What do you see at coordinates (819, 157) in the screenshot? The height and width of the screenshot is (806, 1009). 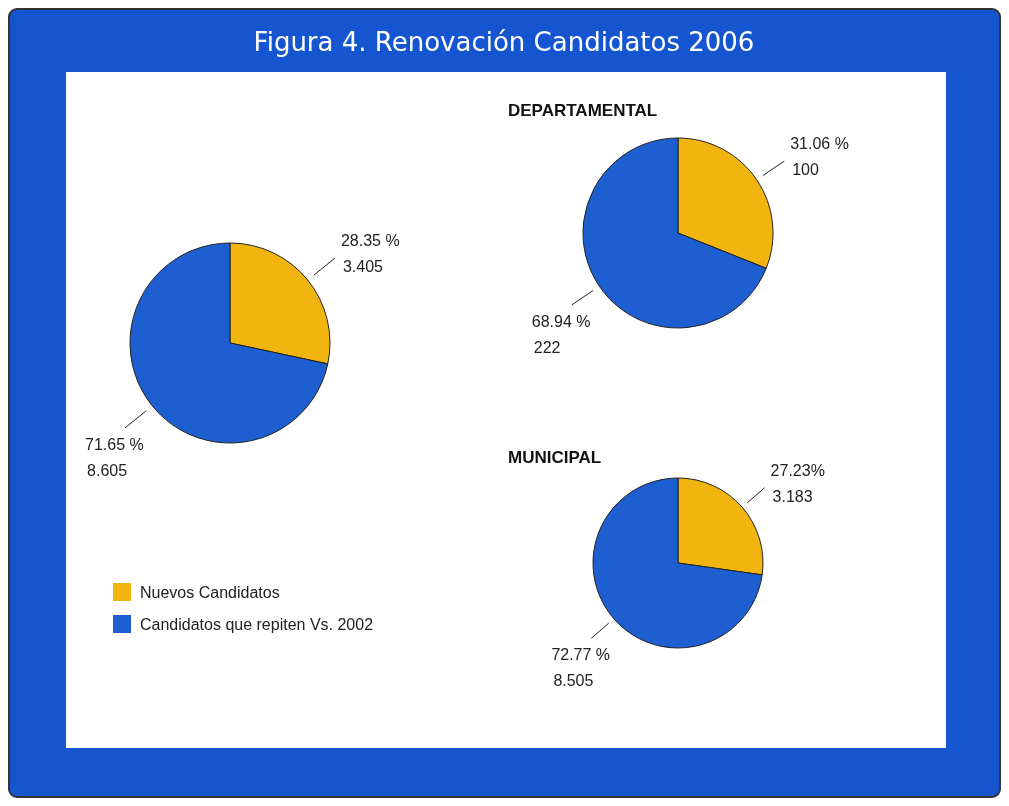 I see `data-label: 31.06 % 100` at bounding box center [819, 157].